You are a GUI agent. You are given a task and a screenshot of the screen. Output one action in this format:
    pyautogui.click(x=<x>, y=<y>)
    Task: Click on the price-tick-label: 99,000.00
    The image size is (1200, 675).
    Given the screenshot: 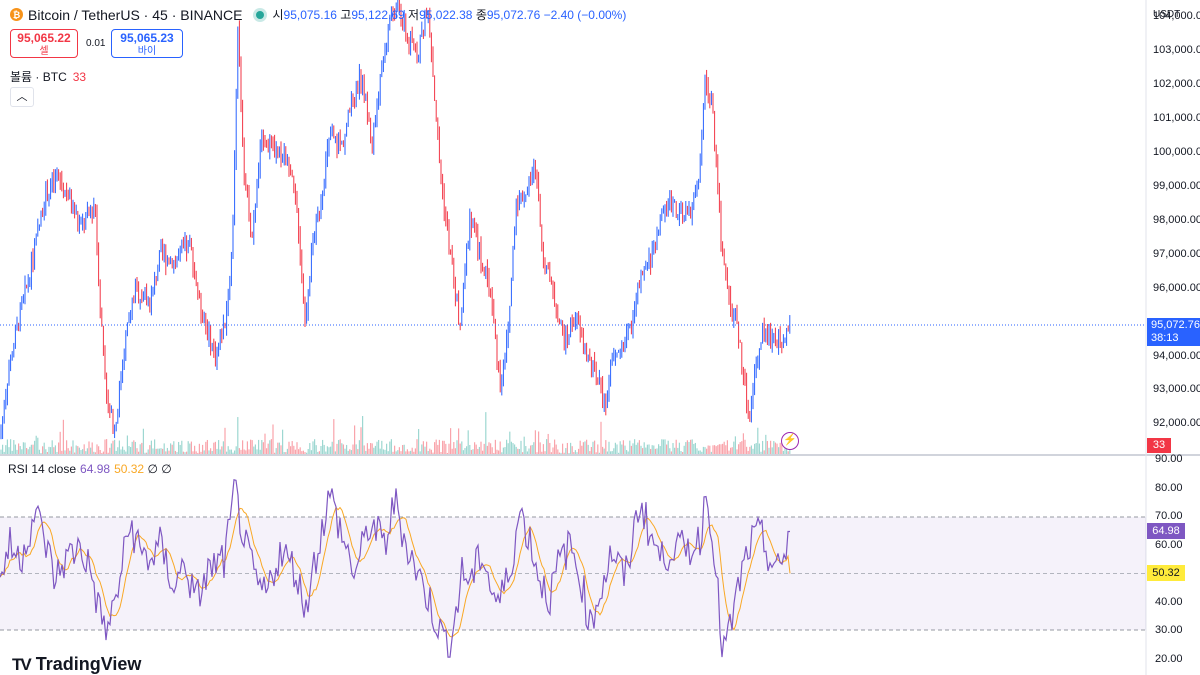 What is the action you would take?
    pyautogui.click(x=1176, y=185)
    